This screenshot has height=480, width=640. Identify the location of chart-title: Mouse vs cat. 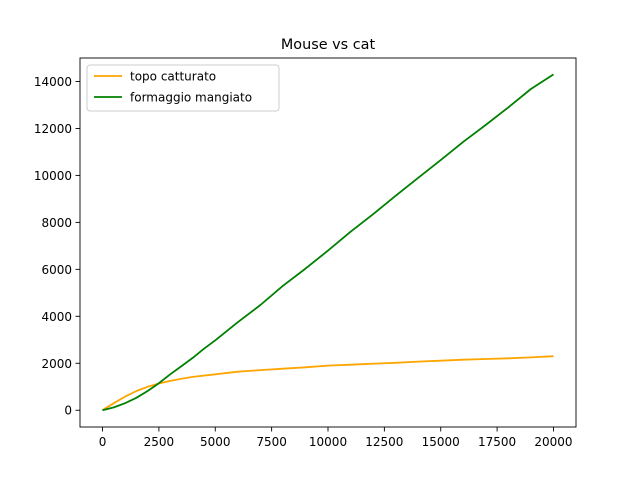
(328, 45).